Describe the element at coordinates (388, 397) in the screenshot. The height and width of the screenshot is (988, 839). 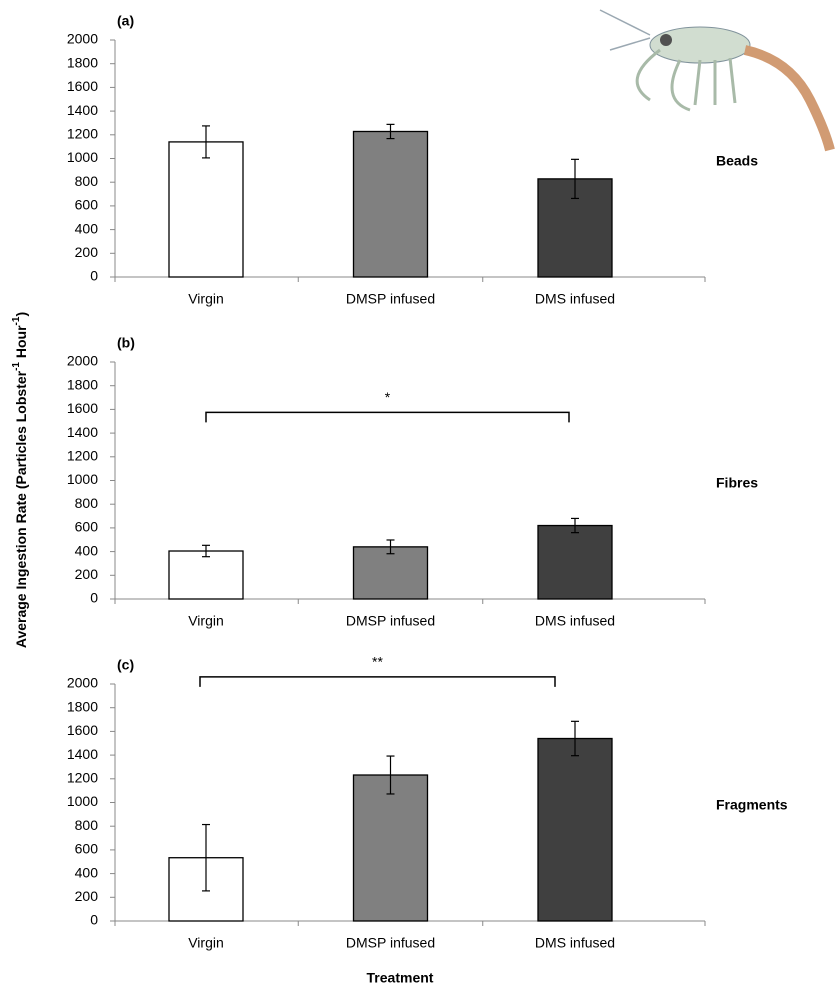
I see `significance-label: *` at that location.